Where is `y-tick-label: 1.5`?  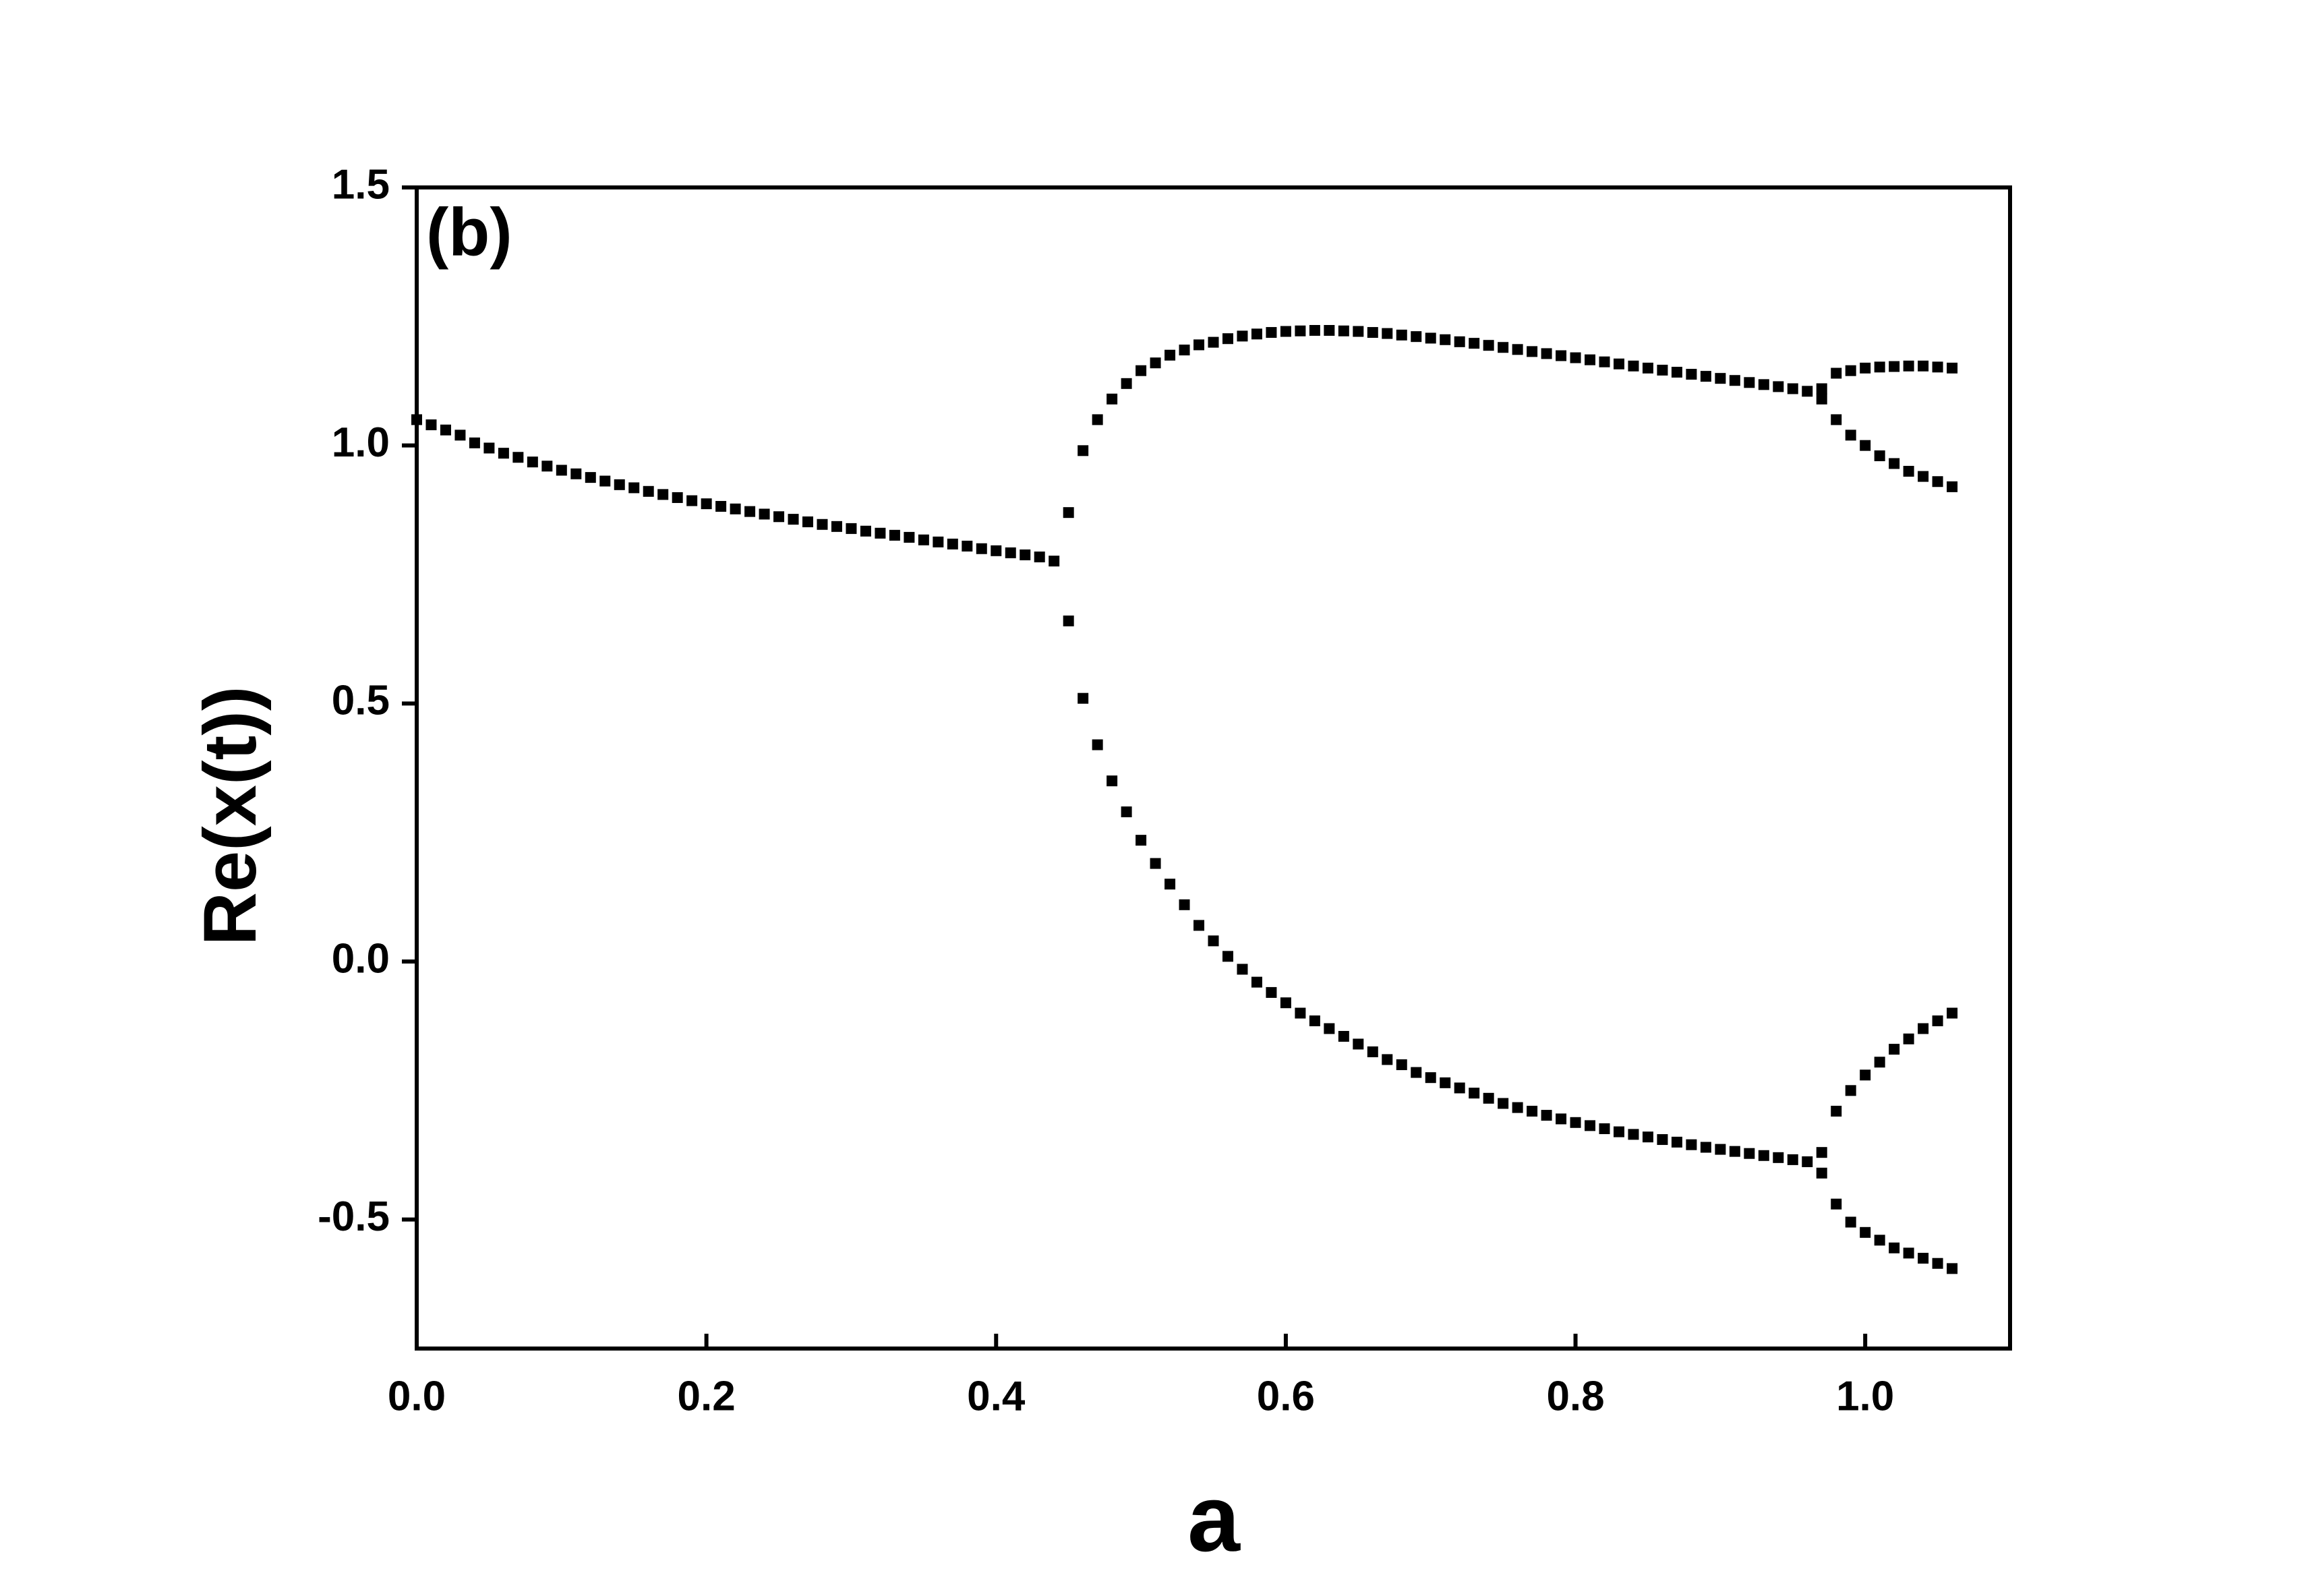
y-tick-label: 1.5 is located at coordinates (361, 184).